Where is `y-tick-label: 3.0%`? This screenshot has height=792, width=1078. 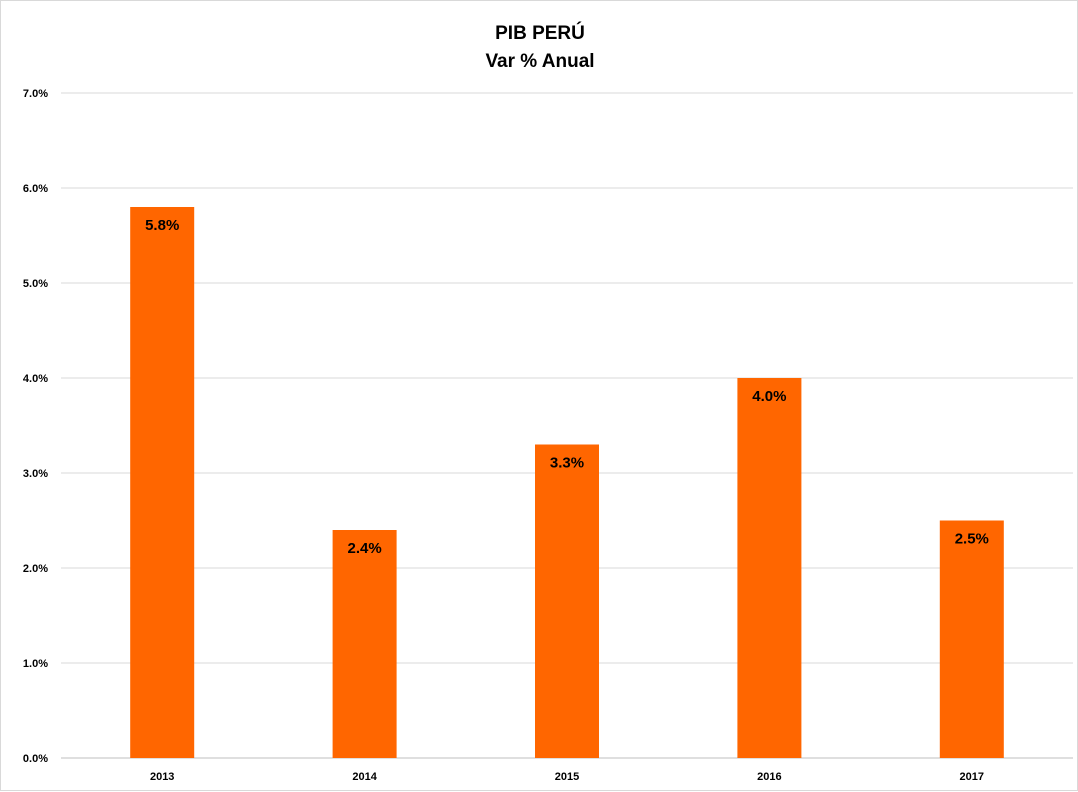
y-tick-label: 3.0% is located at coordinates (35, 474).